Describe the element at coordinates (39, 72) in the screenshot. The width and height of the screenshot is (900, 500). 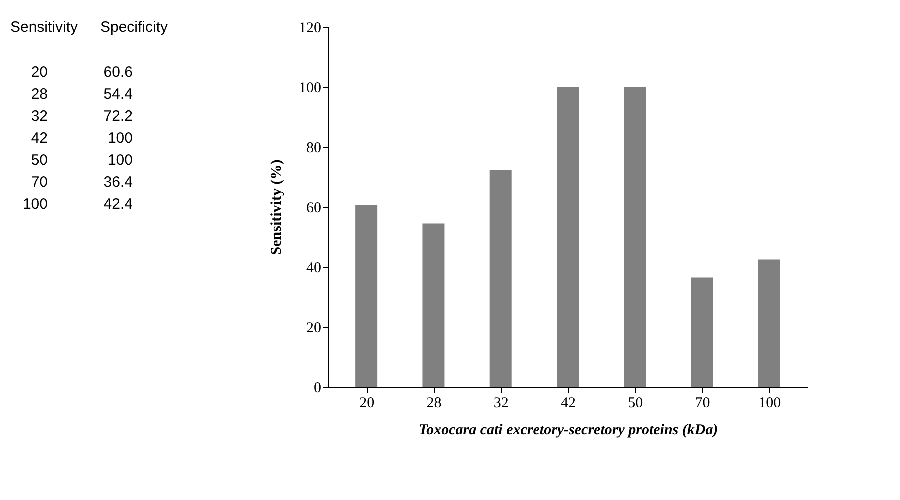
I see `text: 20` at that location.